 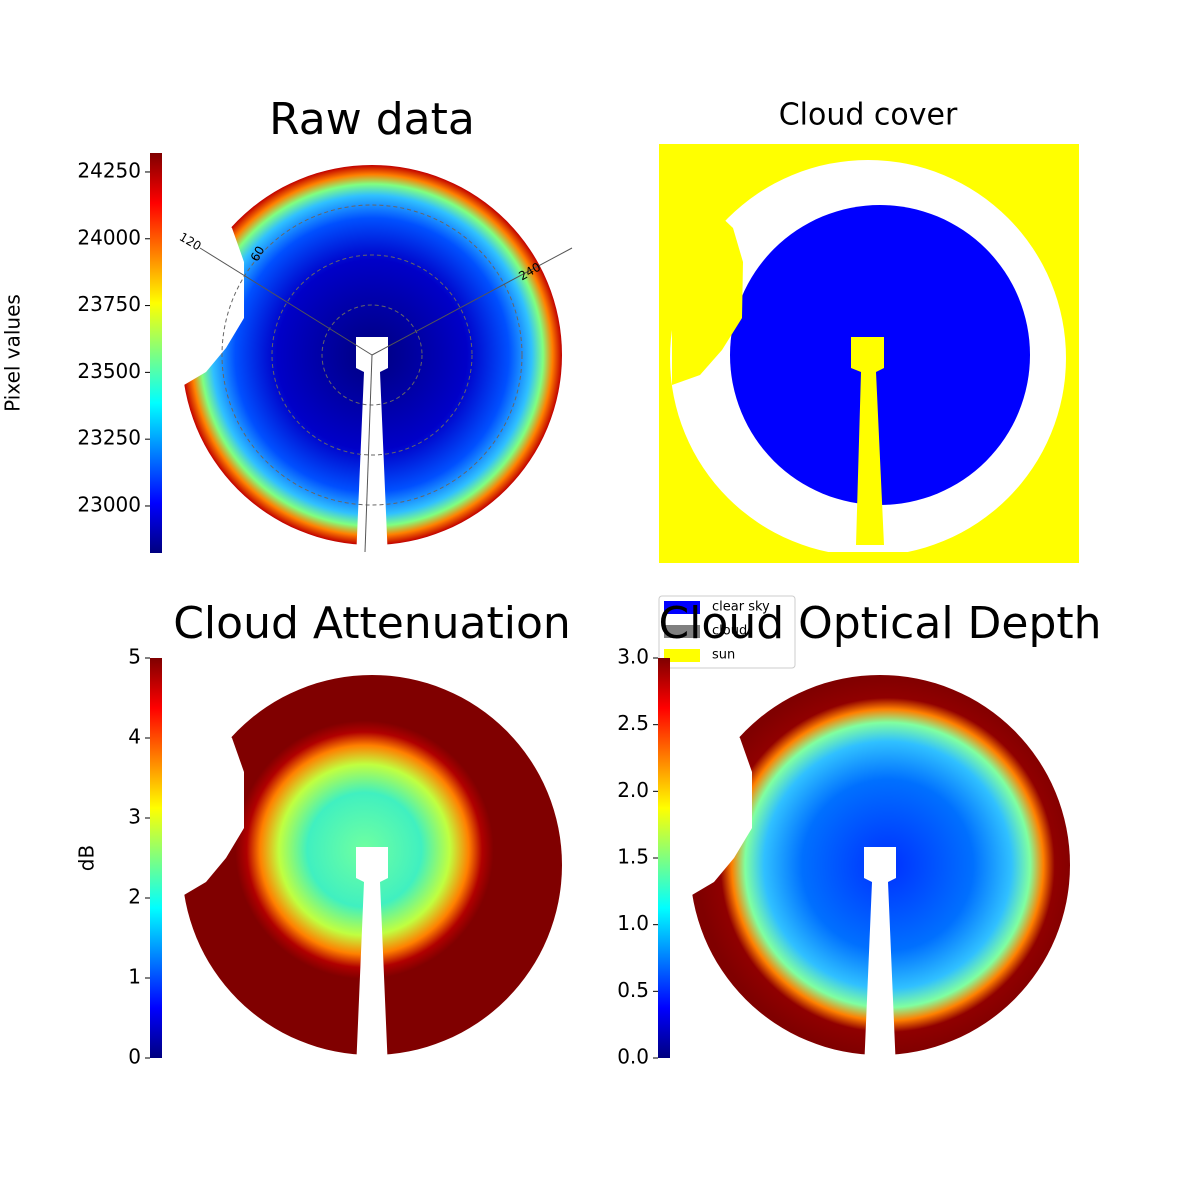 I want to click on colorbar-tick-label: 1, so click(x=134, y=977).